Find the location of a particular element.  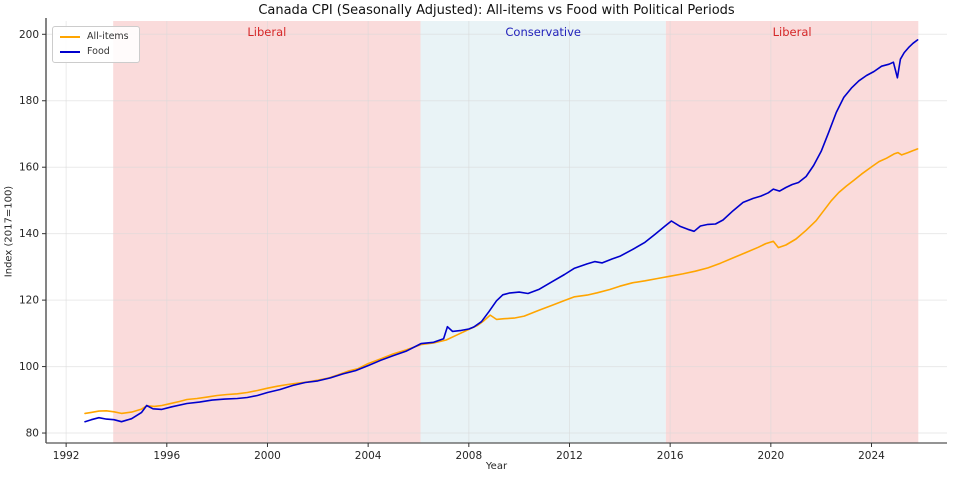

y-axis-title: Index (2017=100) is located at coordinates (9, 231).